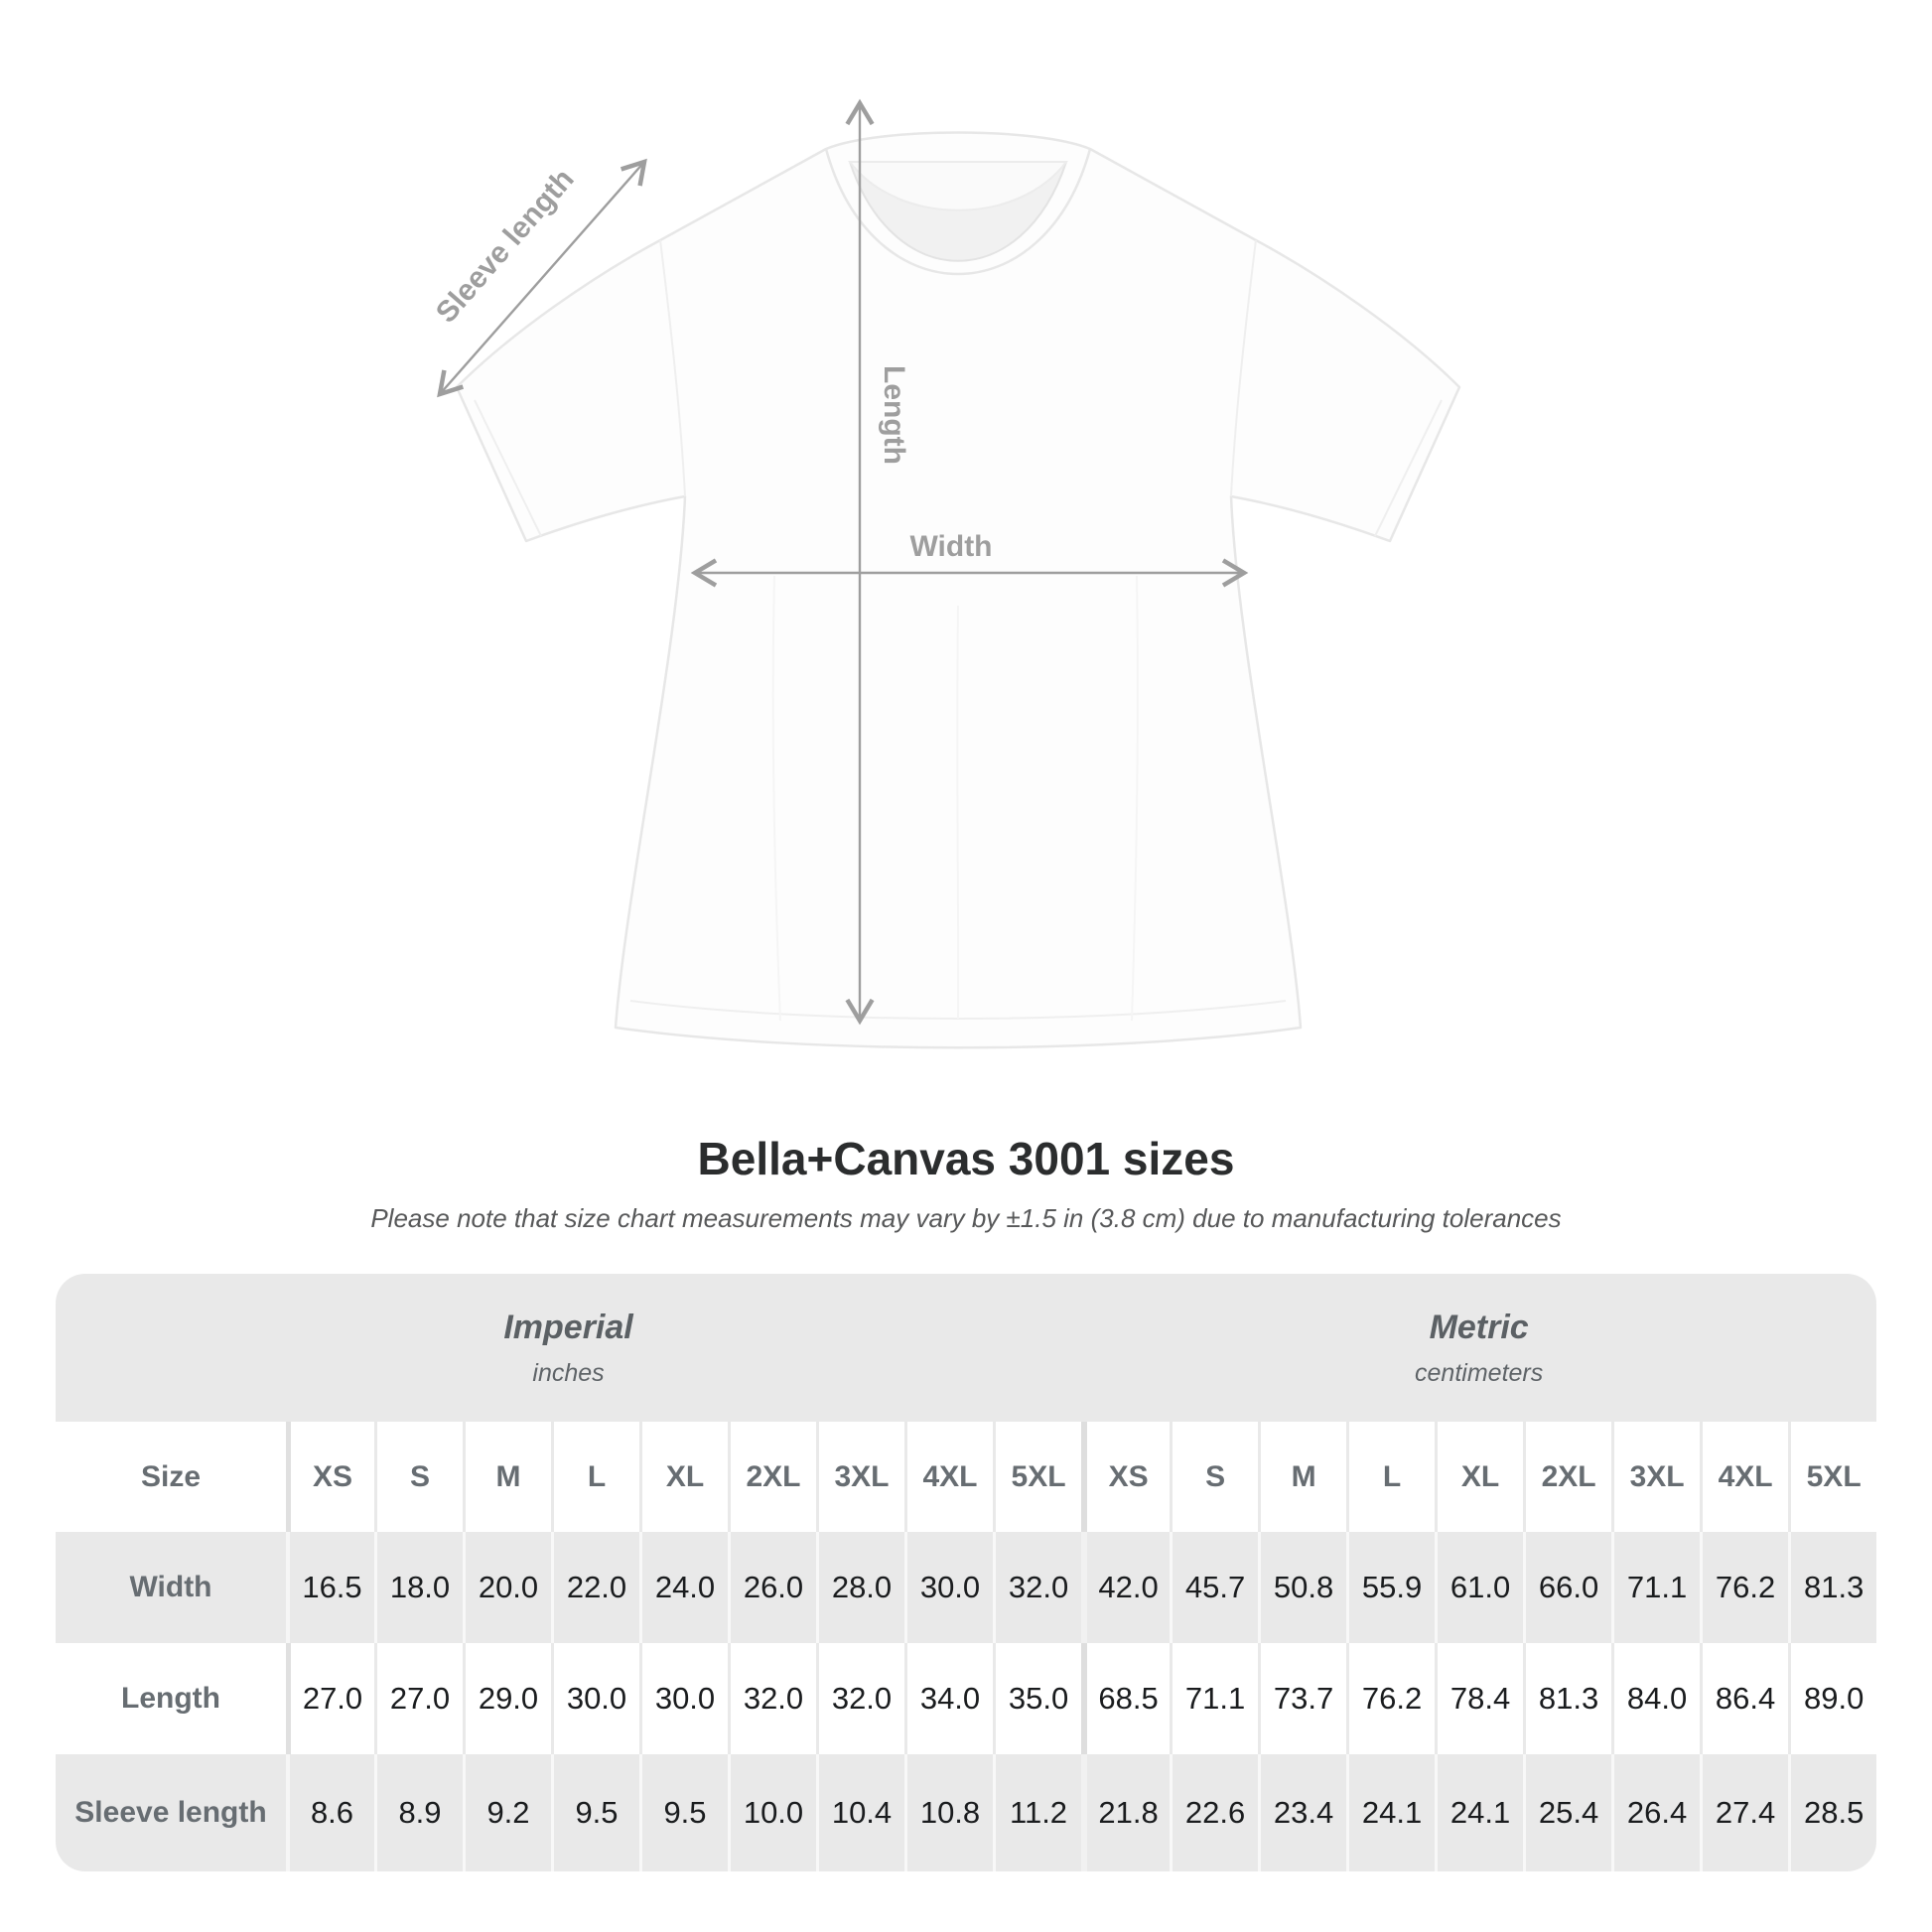 The width and height of the screenshot is (1932, 1932). Describe the element at coordinates (1480, 1372) in the screenshot. I see `metric-section-unit: centimeters` at that location.